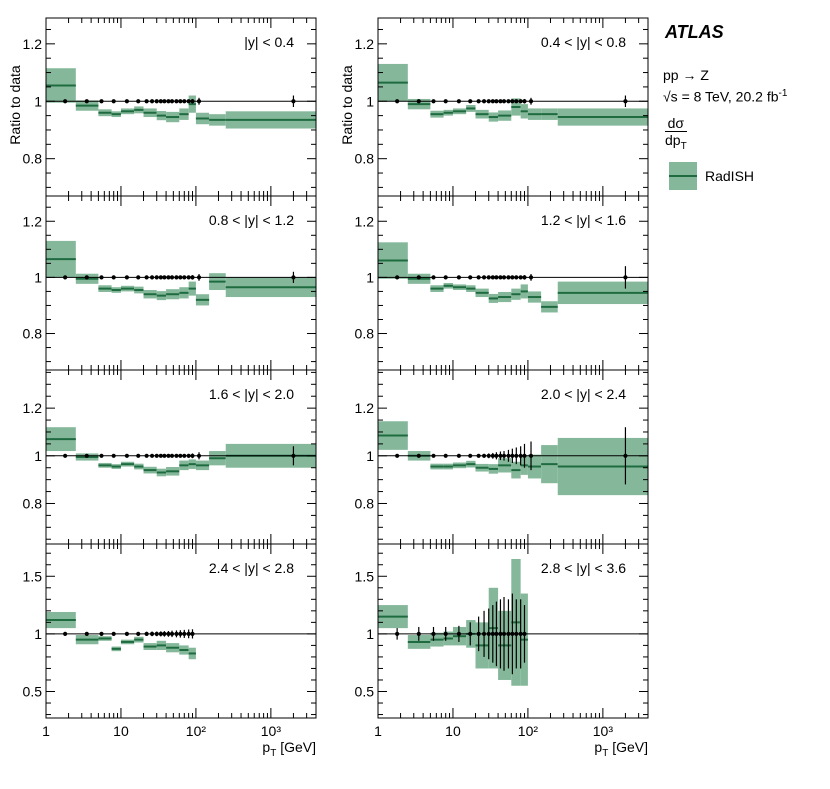 This screenshot has width=830, height=789. Describe the element at coordinates (365, 576) in the screenshot. I see `y-tick-label: 1.5` at that location.